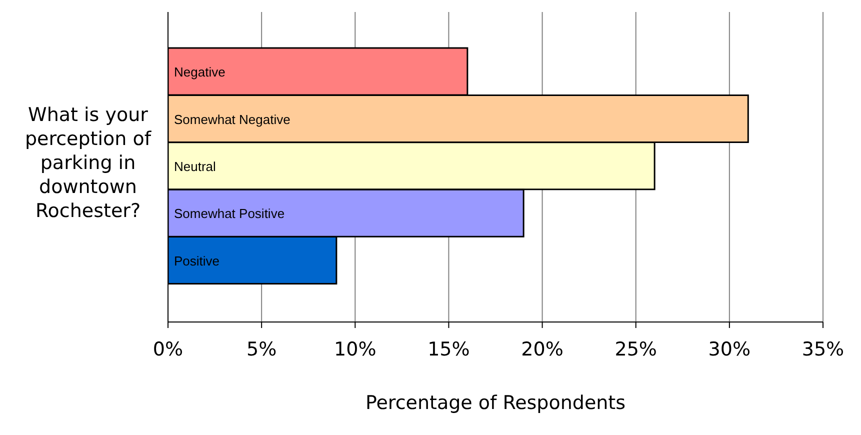  I want to click on x-tick-label: 0%, so click(168, 349).